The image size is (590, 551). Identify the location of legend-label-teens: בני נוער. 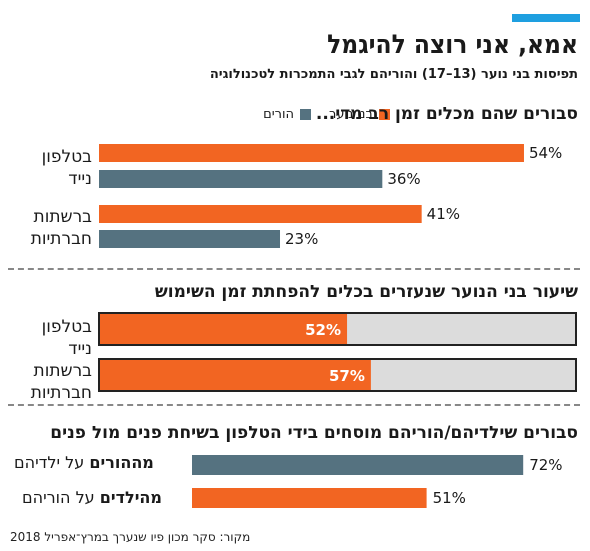
(351, 114).